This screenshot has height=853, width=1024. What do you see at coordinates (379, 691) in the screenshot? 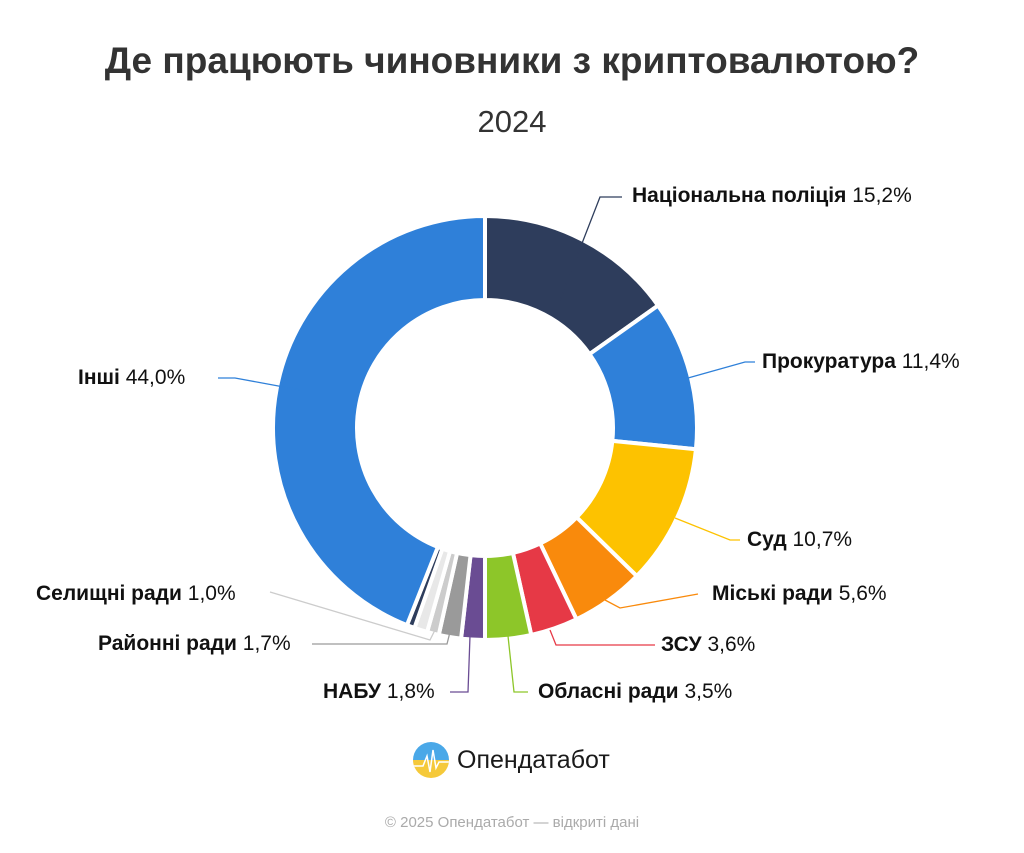
I see `label-nabu: НАБУ 1,8%` at bounding box center [379, 691].